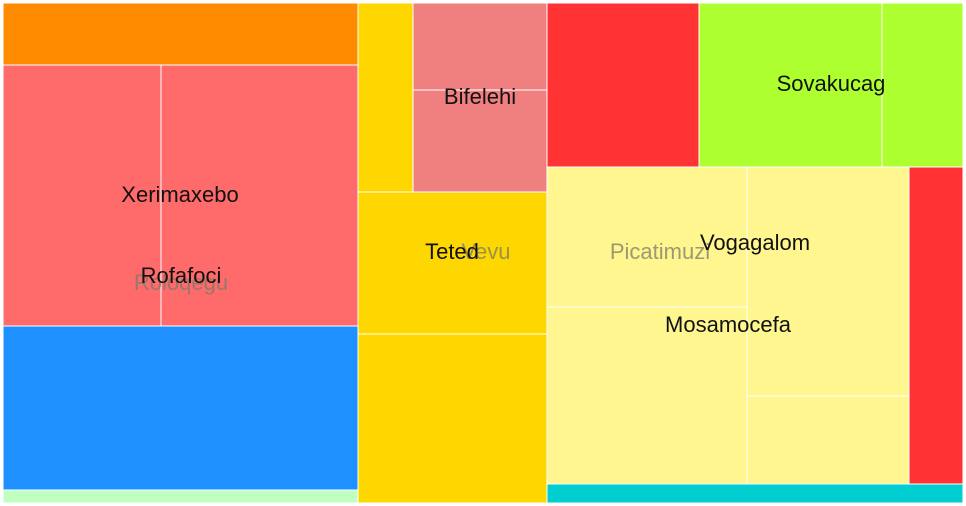  I want to click on treemap-label-rofafoci: Rofafoci, so click(181, 275).